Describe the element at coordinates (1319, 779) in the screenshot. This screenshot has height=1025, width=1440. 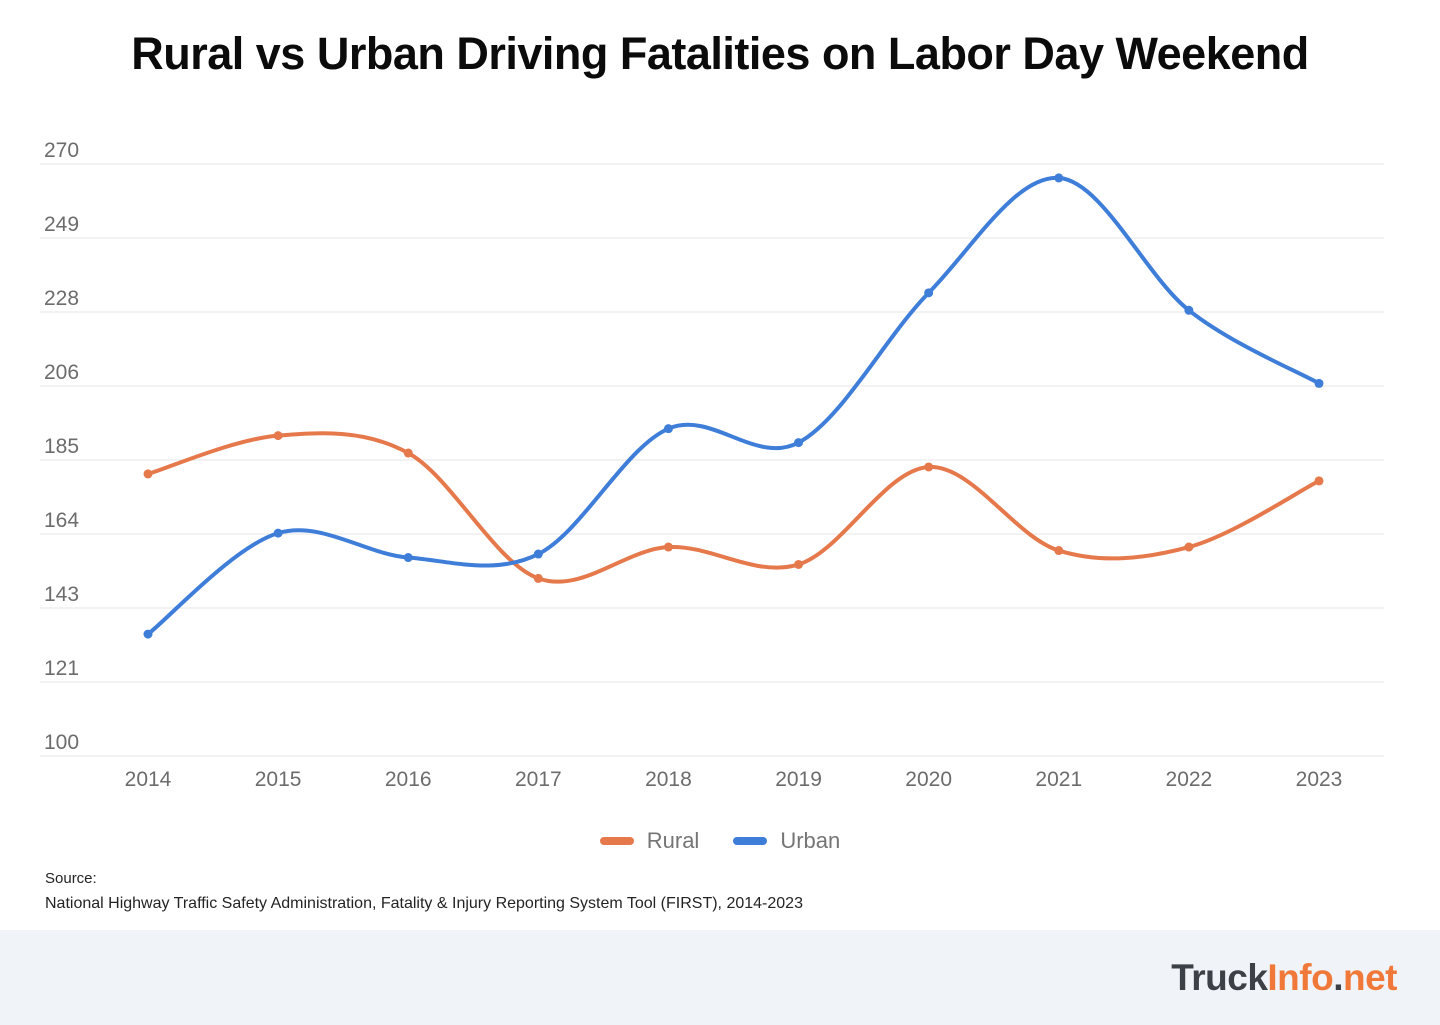
I see `x-tick-label: 2023` at that location.